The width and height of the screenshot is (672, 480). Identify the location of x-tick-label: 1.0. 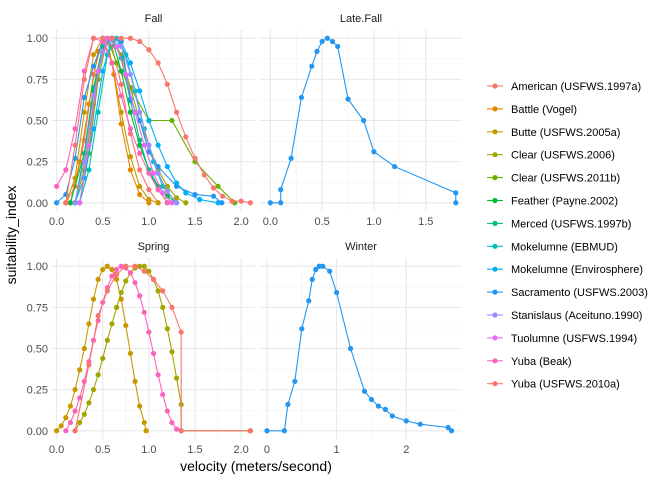
(373, 222).